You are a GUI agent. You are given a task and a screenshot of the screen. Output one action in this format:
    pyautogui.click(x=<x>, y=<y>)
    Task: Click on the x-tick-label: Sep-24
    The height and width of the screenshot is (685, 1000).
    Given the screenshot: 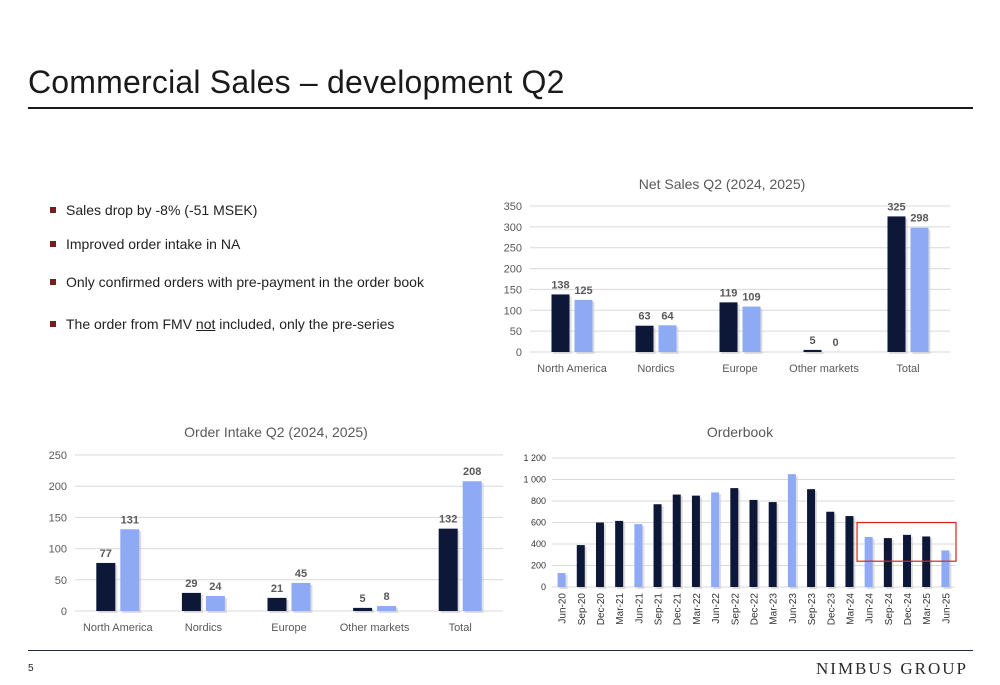 What is the action you would take?
    pyautogui.click(x=889, y=609)
    